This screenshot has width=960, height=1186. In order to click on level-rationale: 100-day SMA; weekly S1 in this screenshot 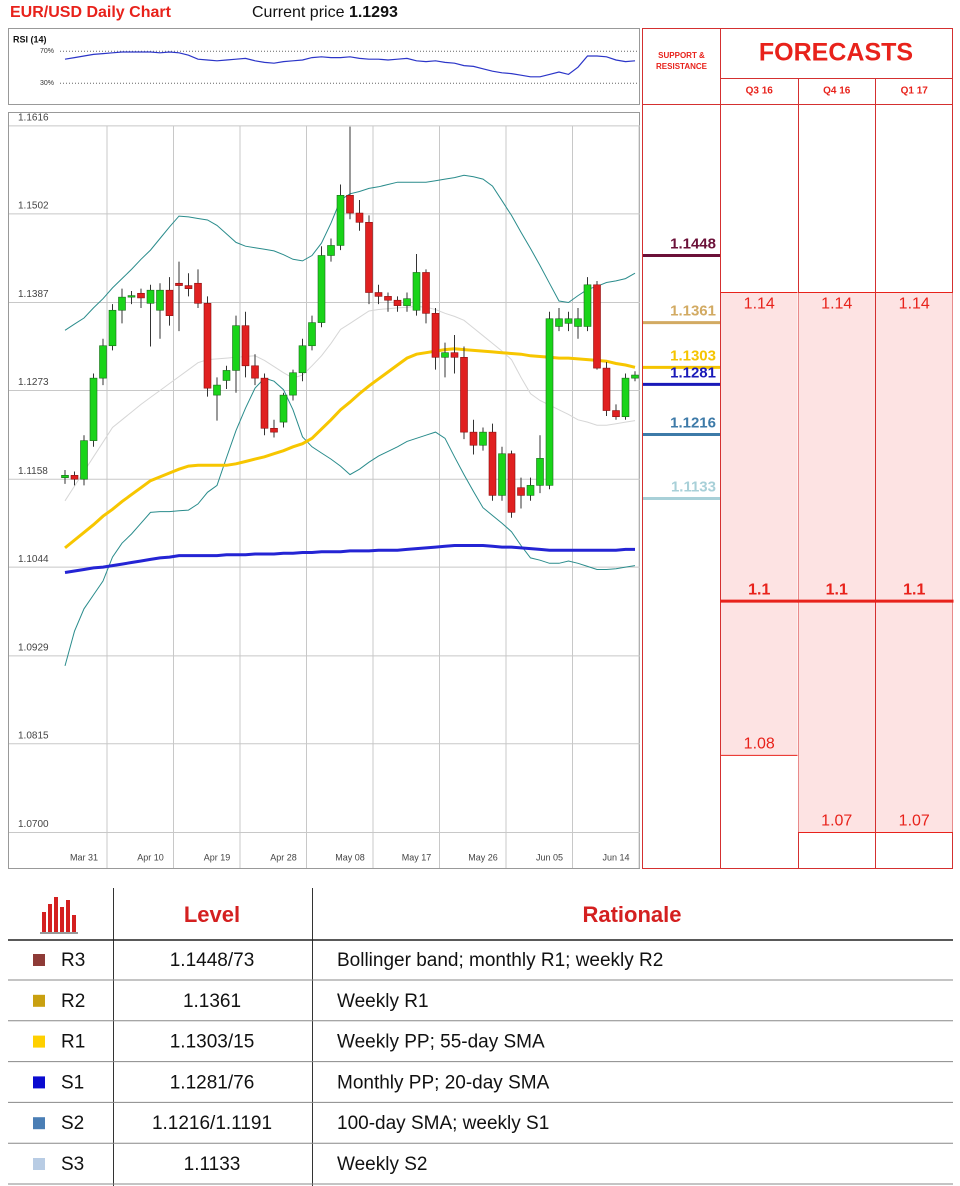, I will do `click(443, 1123)`.